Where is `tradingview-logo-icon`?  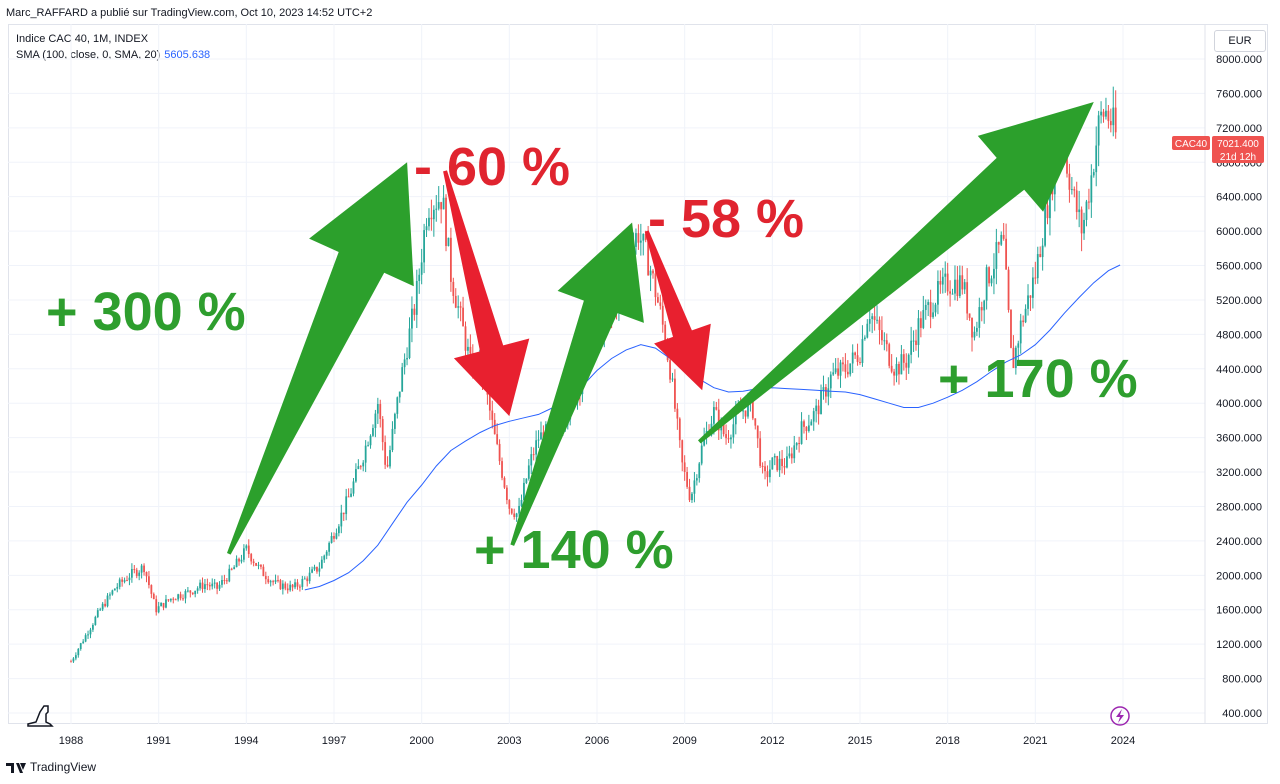
tradingview-logo-icon is located at coordinates (16, 767).